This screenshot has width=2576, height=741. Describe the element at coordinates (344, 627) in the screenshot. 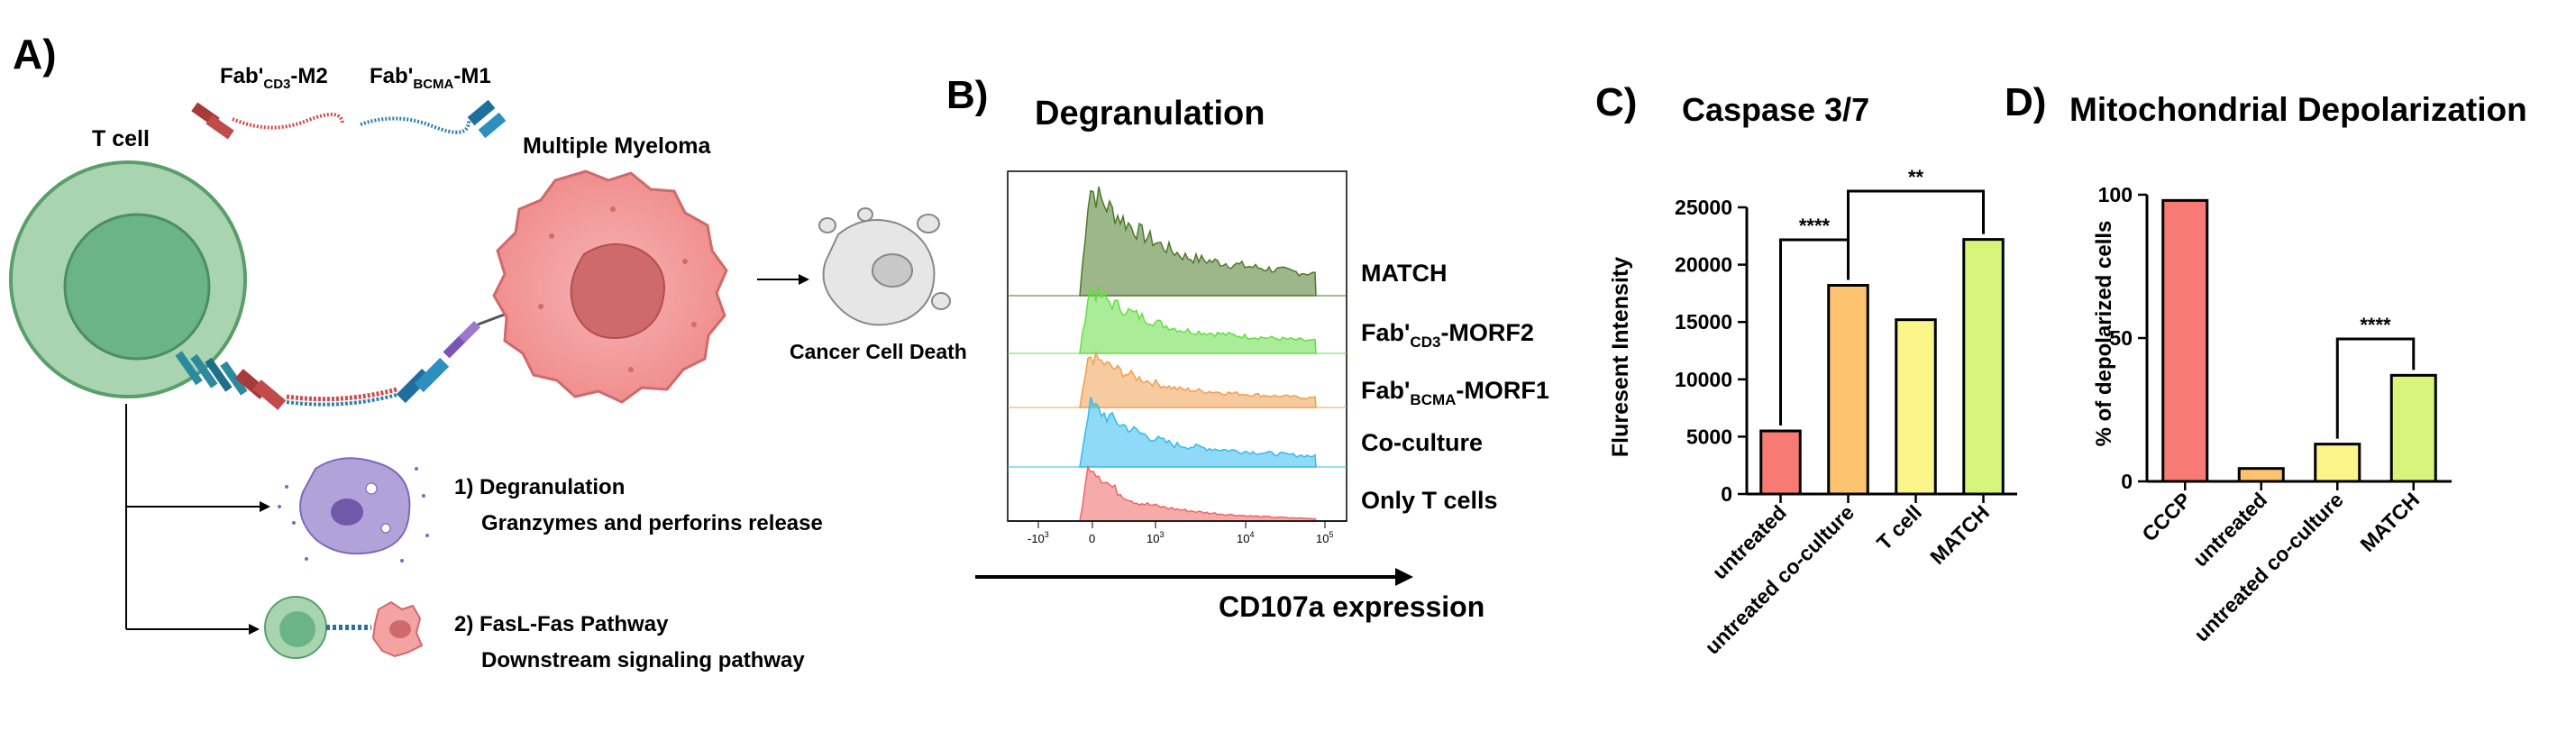

I see `fasl-fas-icon` at that location.